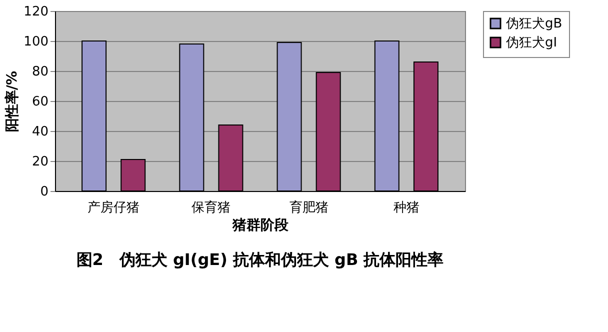 The width and height of the screenshot is (608, 332). What do you see at coordinates (260, 259) in the screenshot?
I see `text: 图2 伪狂犬 gI(gE) 抗体和伪狂犬 gB 抗体阳性率` at bounding box center [260, 259].